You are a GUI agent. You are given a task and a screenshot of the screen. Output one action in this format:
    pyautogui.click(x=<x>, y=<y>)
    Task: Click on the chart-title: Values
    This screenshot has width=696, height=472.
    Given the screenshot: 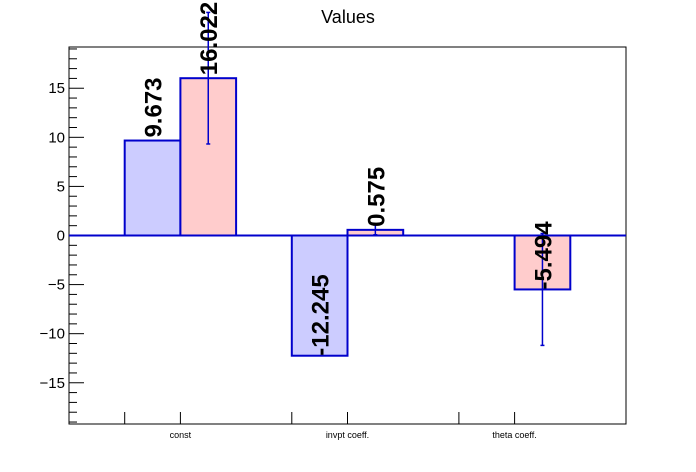 What is the action you would take?
    pyautogui.click(x=348, y=17)
    